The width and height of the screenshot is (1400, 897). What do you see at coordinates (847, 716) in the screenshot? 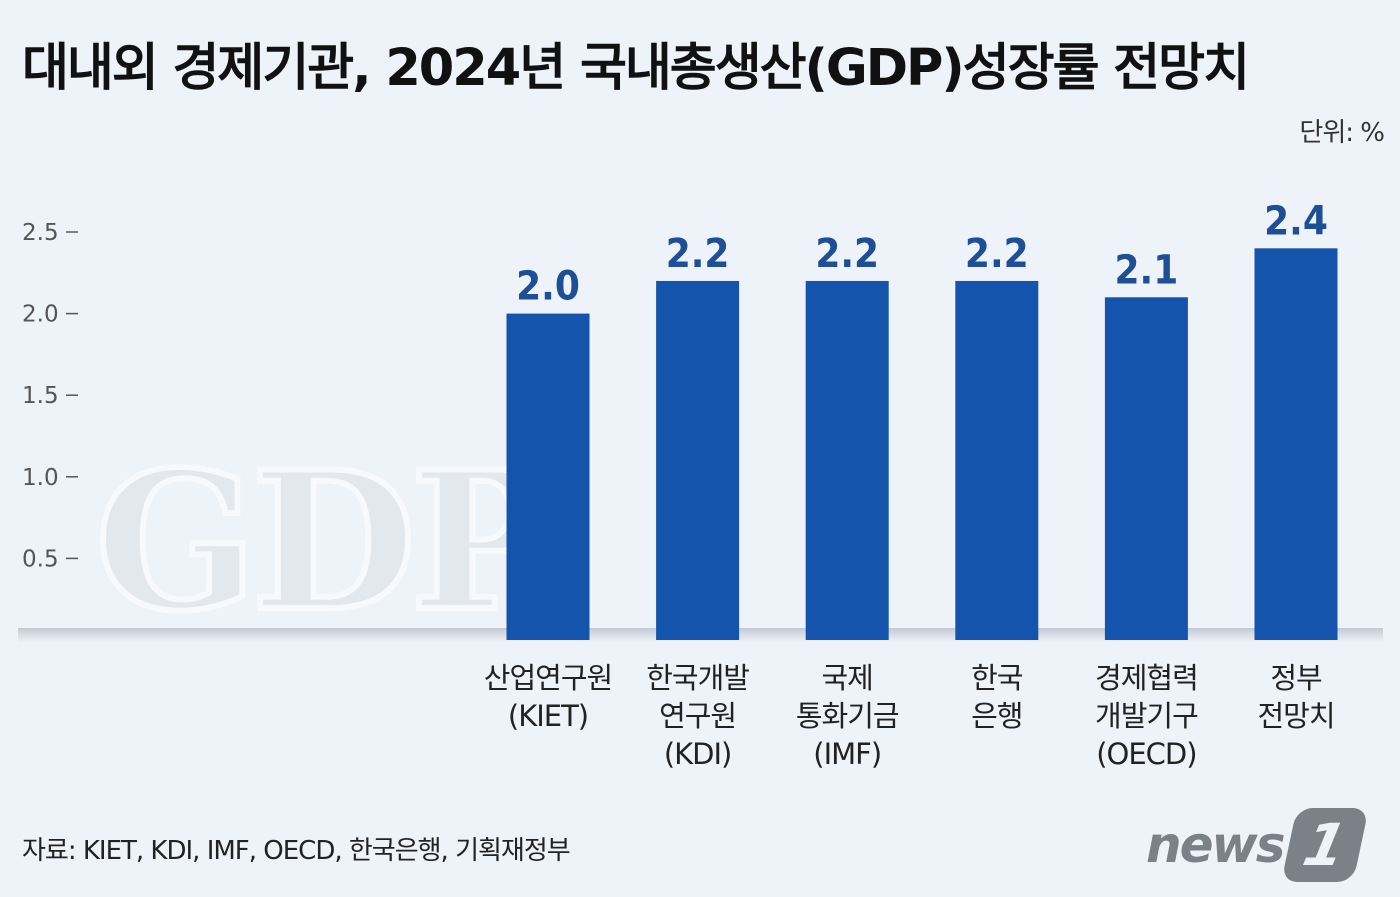
I see `category-label-line: 통화기금` at bounding box center [847, 716].